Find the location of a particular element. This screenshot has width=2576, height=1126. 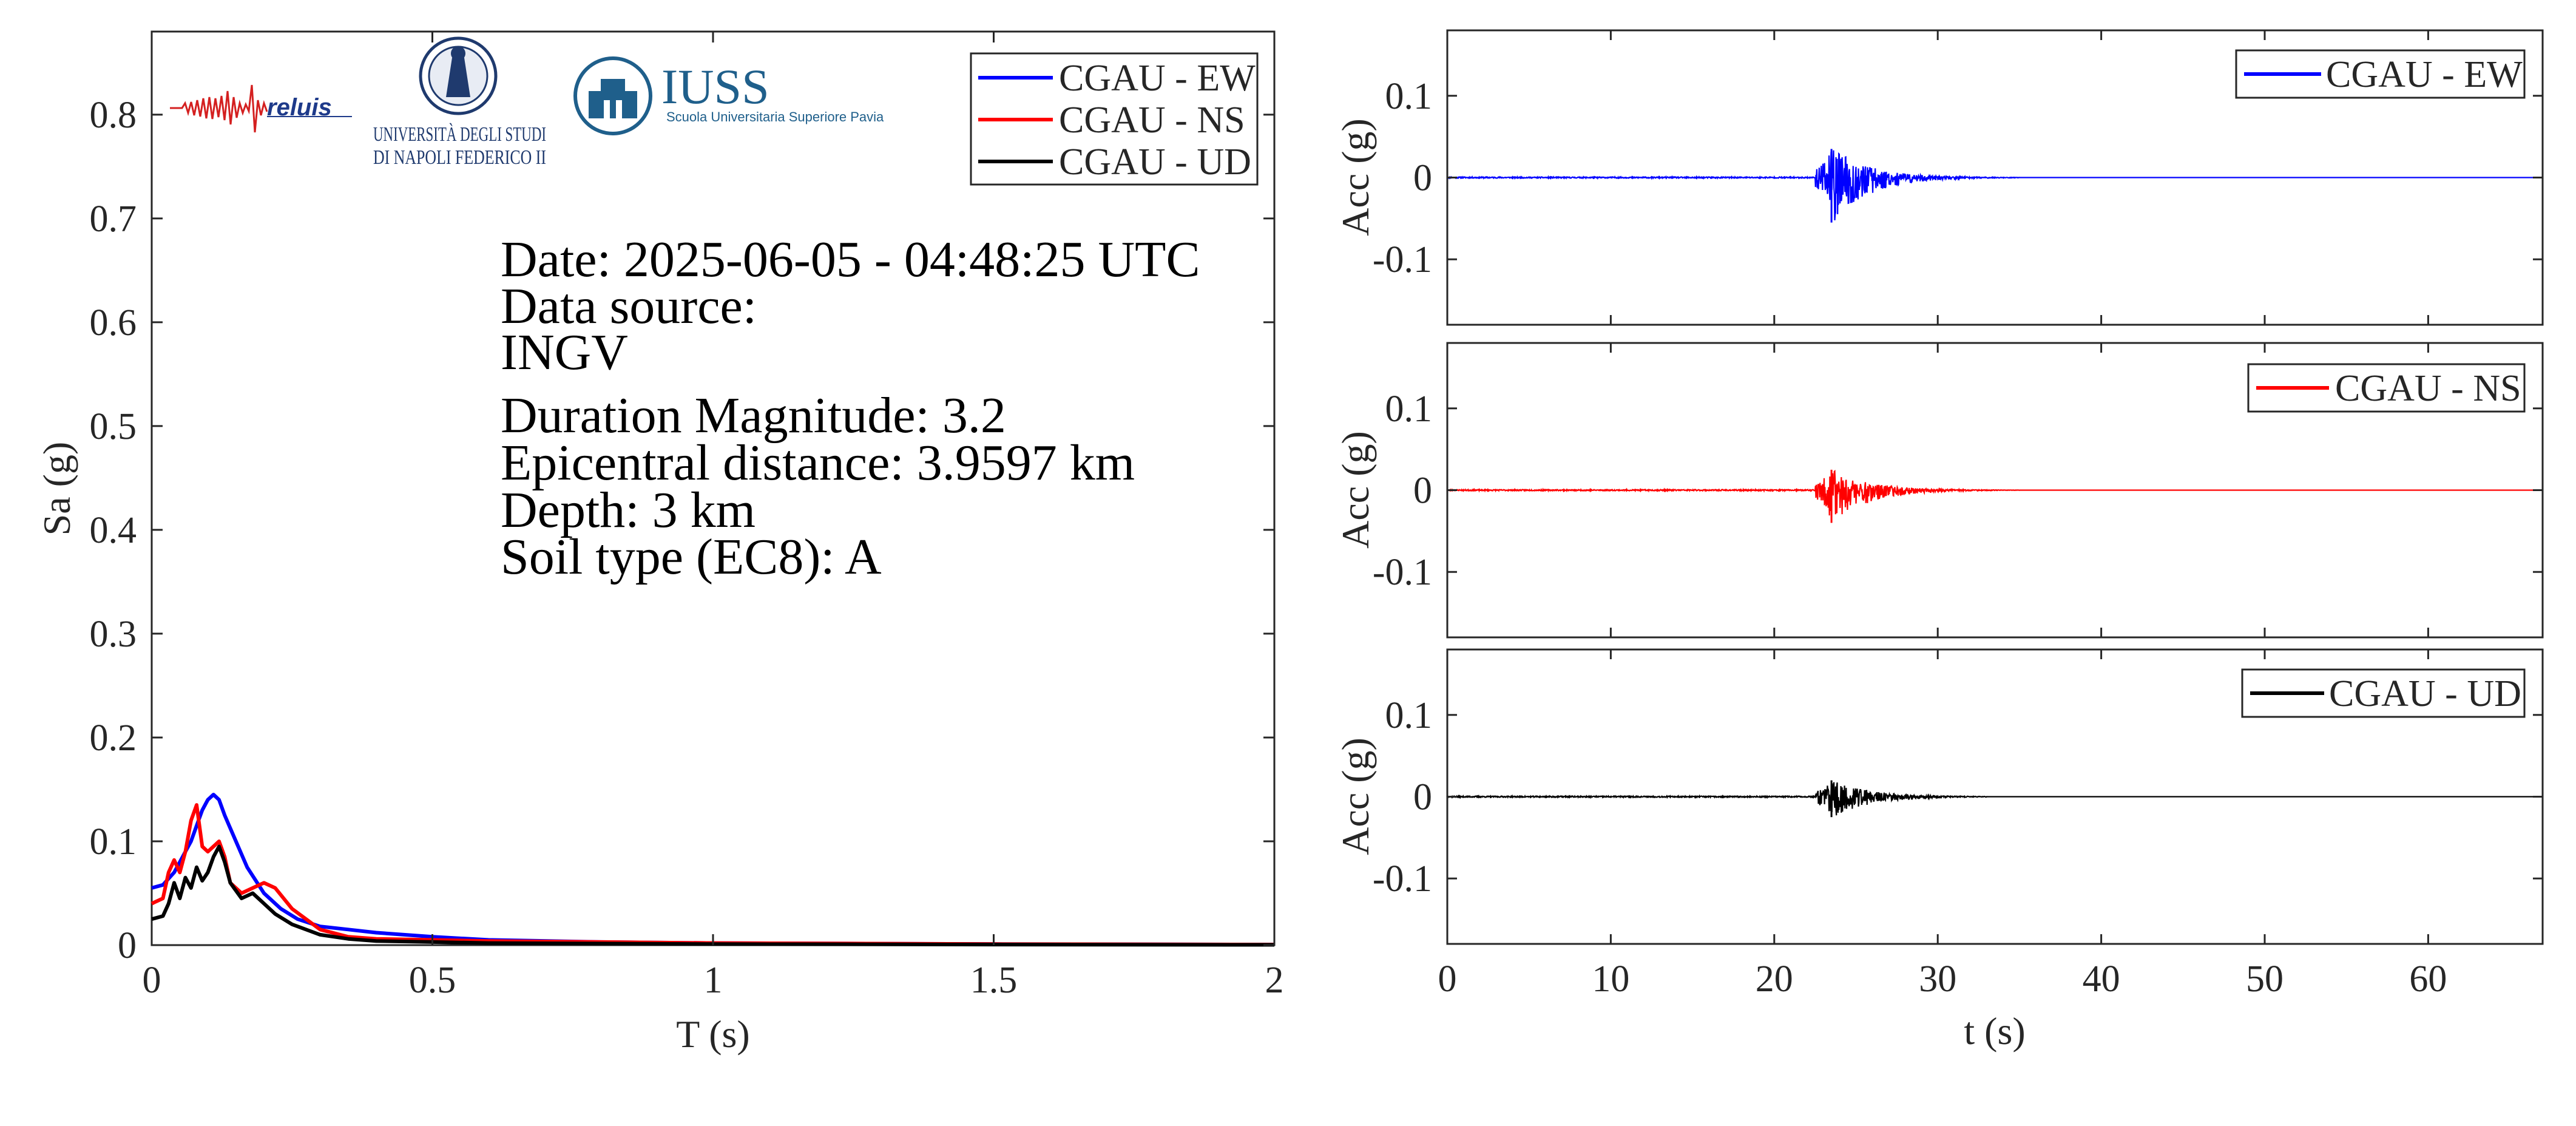

accelerogram-ud-legend: CGAU - UD is located at coordinates (2383, 693).